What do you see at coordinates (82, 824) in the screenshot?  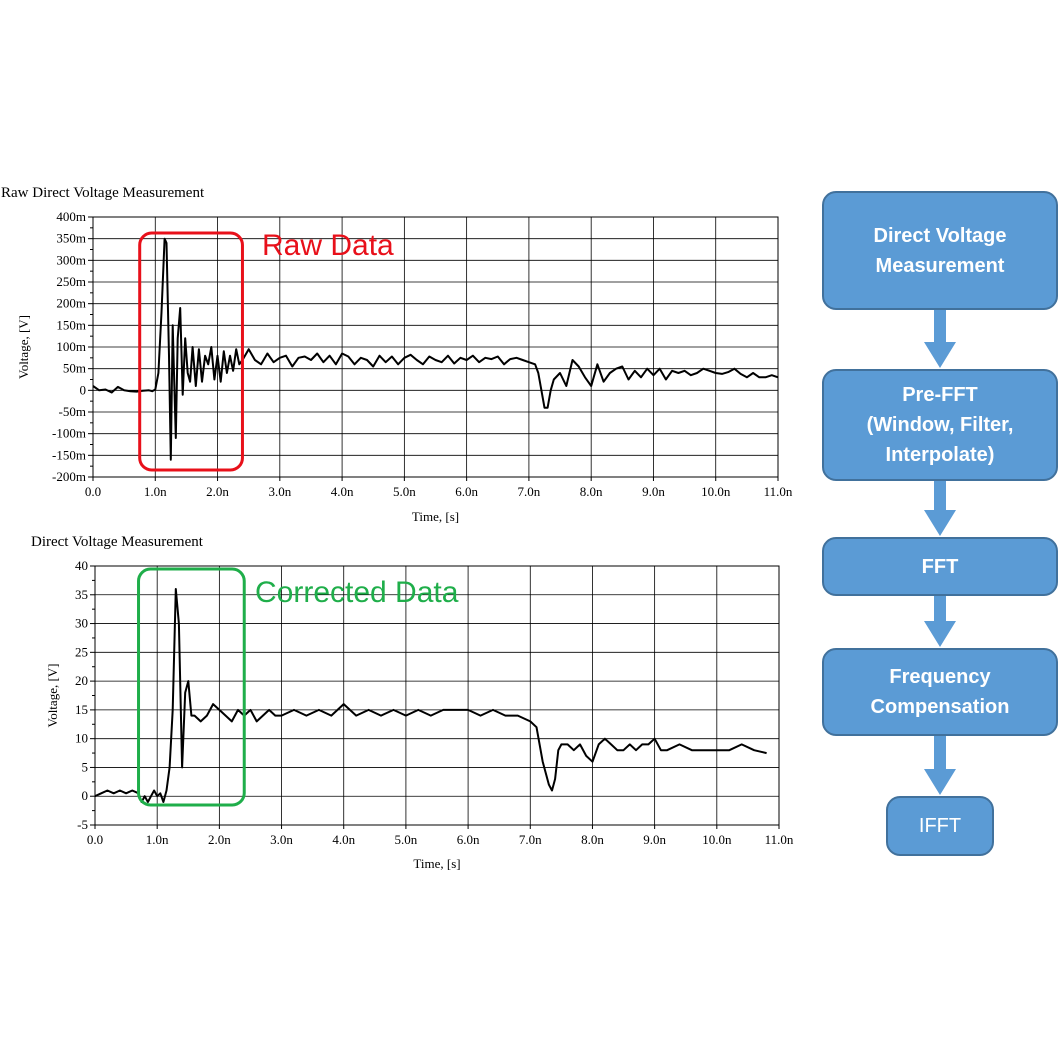 I see `y-tick-label: -5` at bounding box center [82, 824].